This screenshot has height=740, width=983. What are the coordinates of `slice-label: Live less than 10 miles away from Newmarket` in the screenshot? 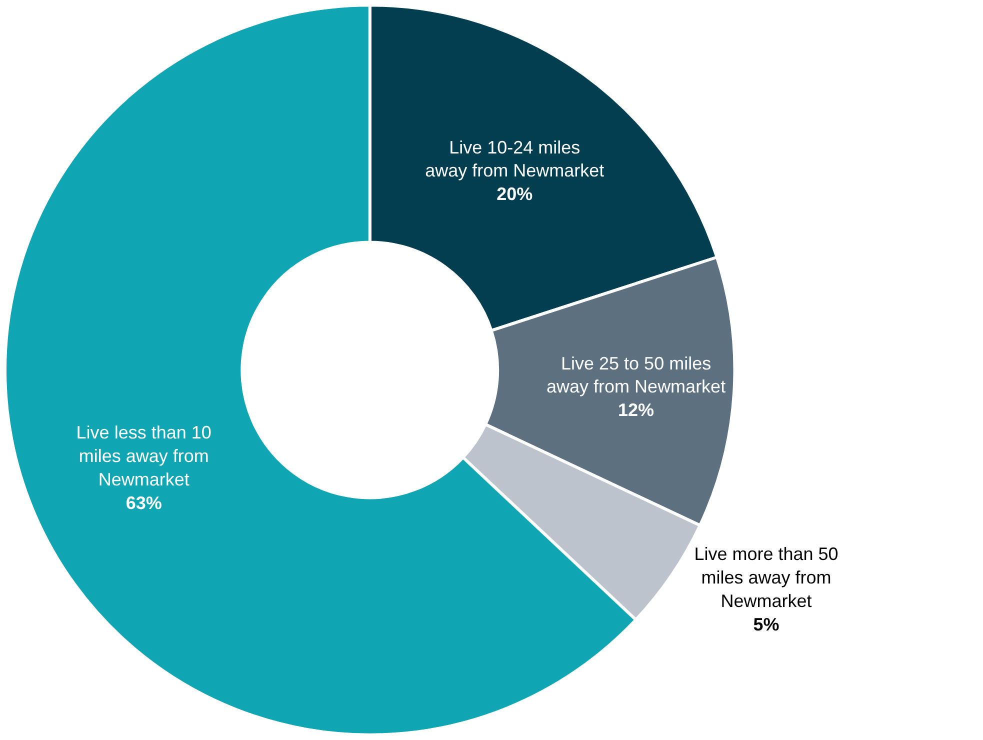 It's located at (144, 456).